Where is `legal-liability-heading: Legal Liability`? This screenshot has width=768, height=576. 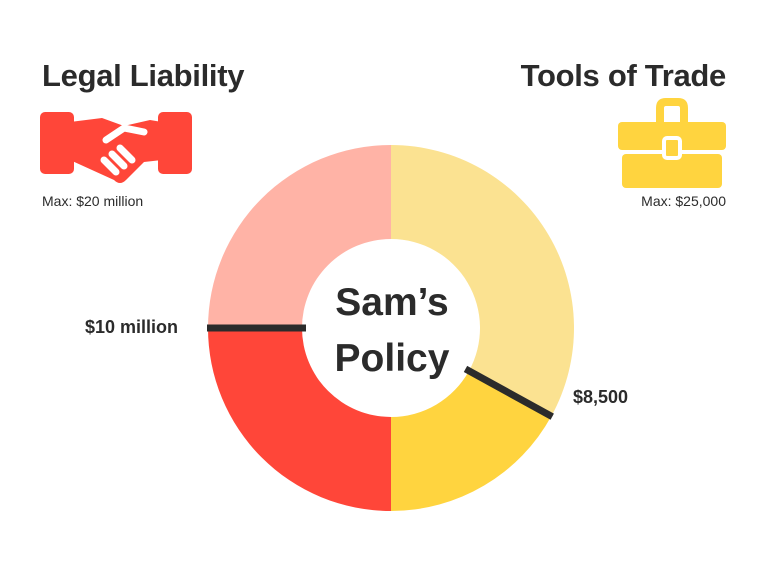
legal-liability-heading: Legal Liability is located at coordinates (143, 75).